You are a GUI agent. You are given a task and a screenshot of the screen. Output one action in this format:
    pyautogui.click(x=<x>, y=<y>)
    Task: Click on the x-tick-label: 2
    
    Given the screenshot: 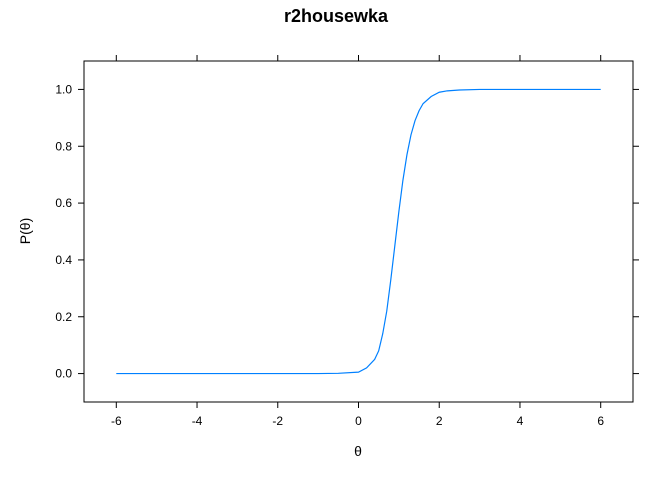 What is the action you would take?
    pyautogui.click(x=439, y=421)
    